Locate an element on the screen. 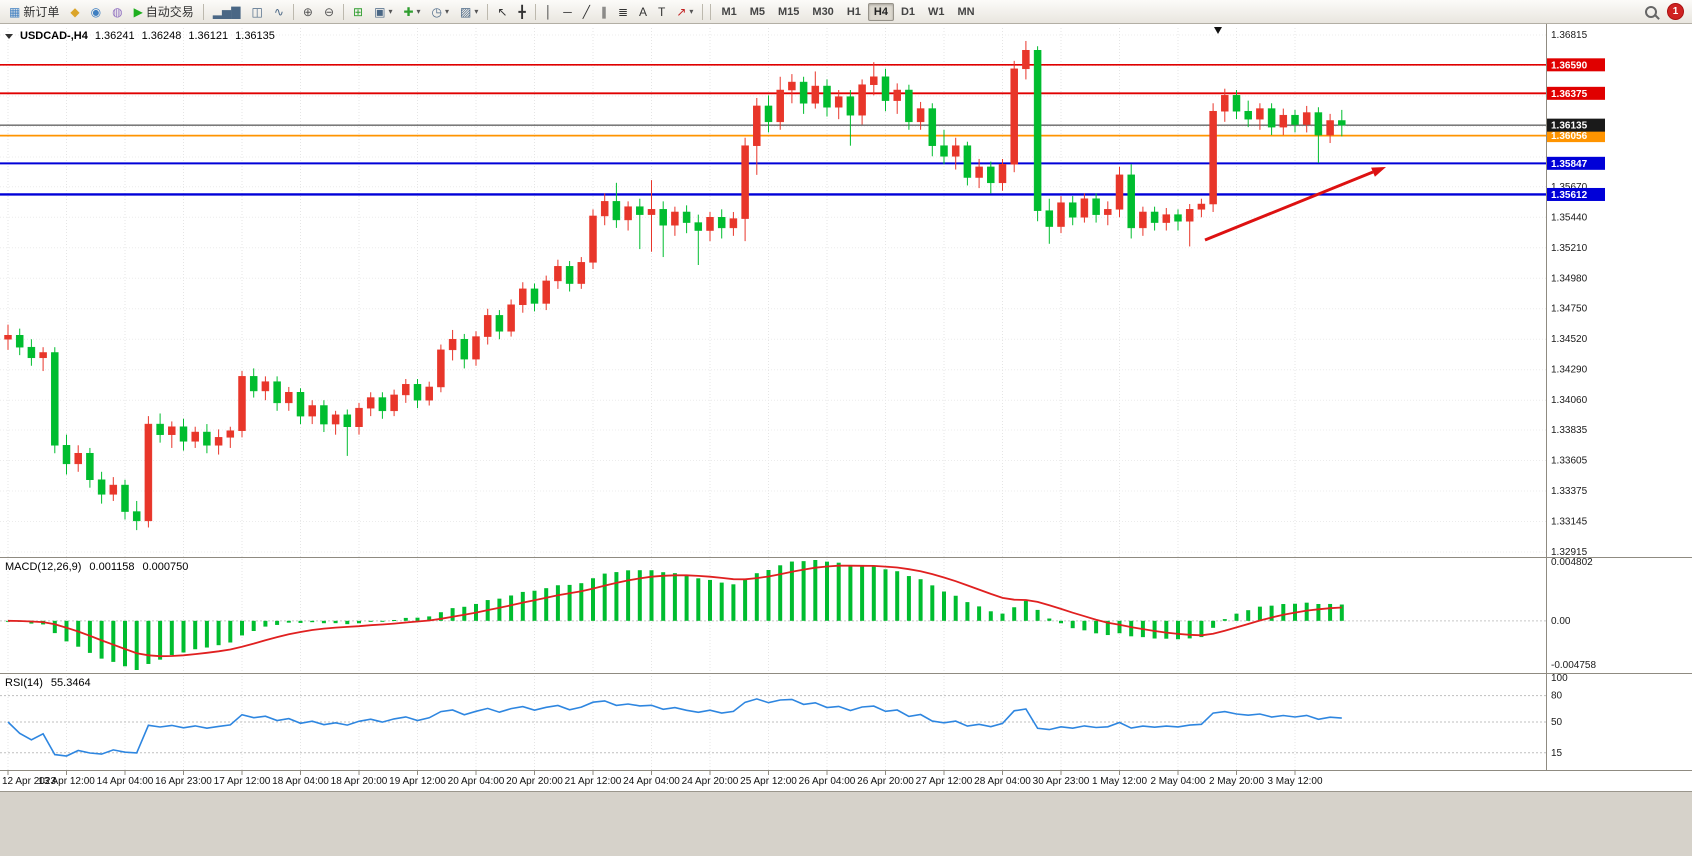 This screenshot has height=856, width=1692. svg-text: 20 Apr 20:00 is located at coordinates (534, 781).